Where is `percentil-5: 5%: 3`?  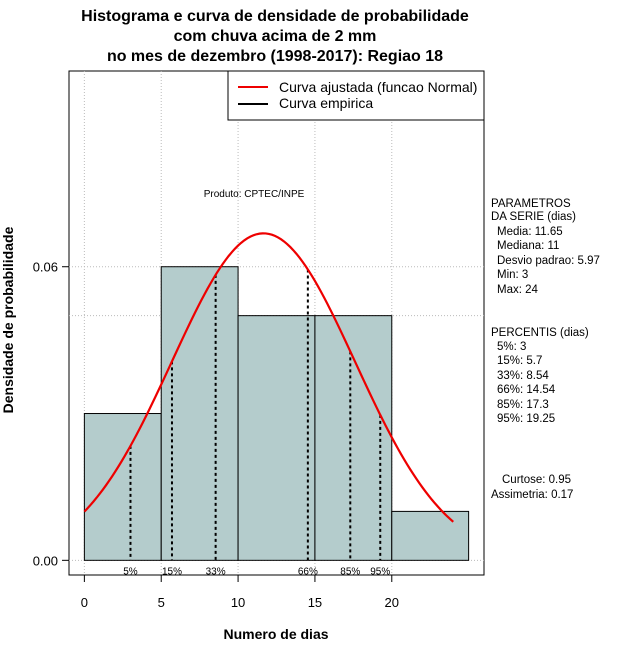 percentil-5: 5%: 3 is located at coordinates (511, 347).